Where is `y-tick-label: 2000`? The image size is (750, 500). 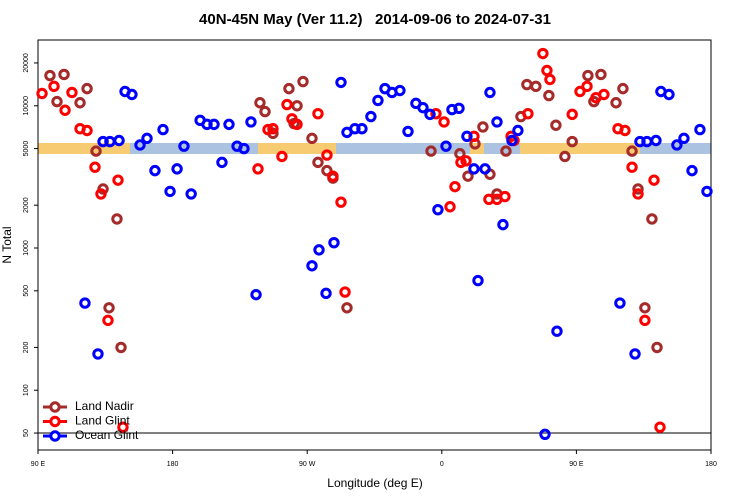 y-tick-label: 2000 is located at coordinates (26, 205).